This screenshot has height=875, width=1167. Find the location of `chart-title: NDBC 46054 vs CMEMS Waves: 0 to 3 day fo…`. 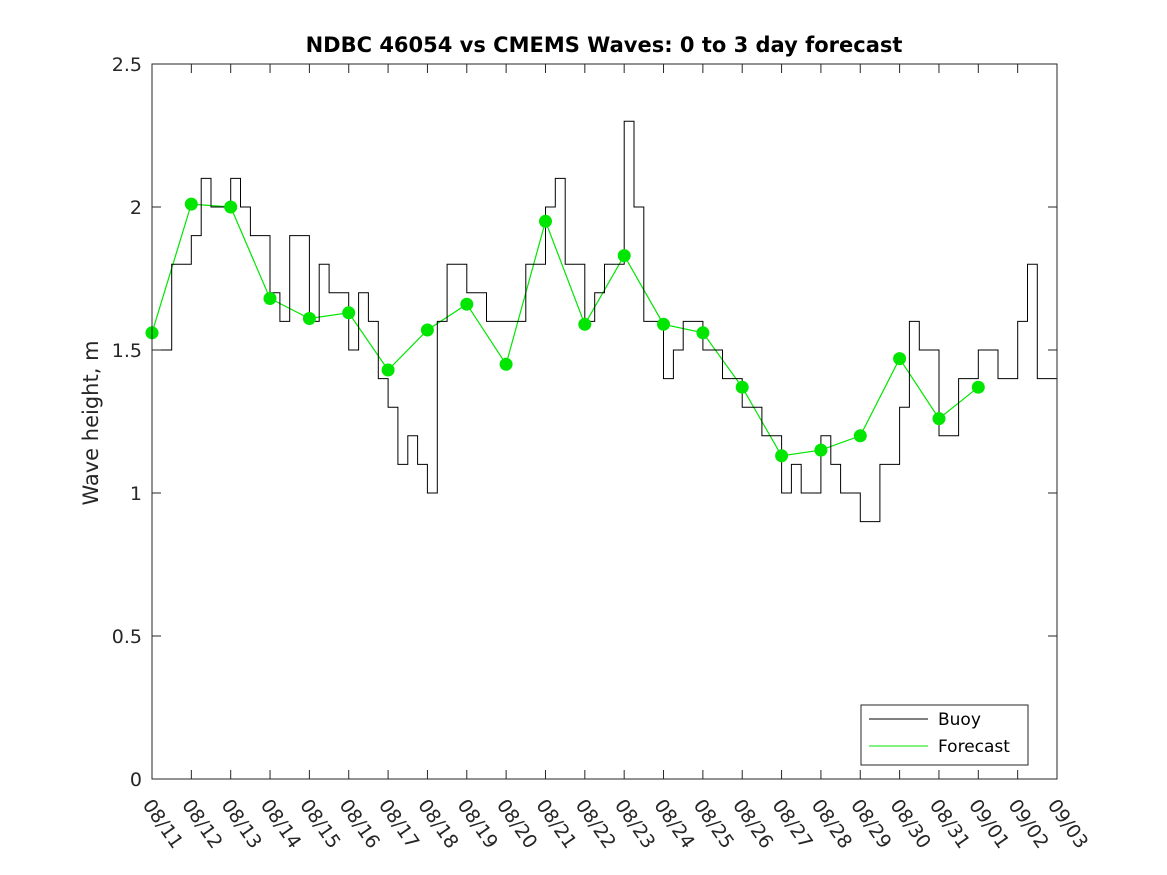

chart-title: NDBC 46054 vs CMEMS Waves: 0 to 3 day fo… is located at coordinates (604, 45).